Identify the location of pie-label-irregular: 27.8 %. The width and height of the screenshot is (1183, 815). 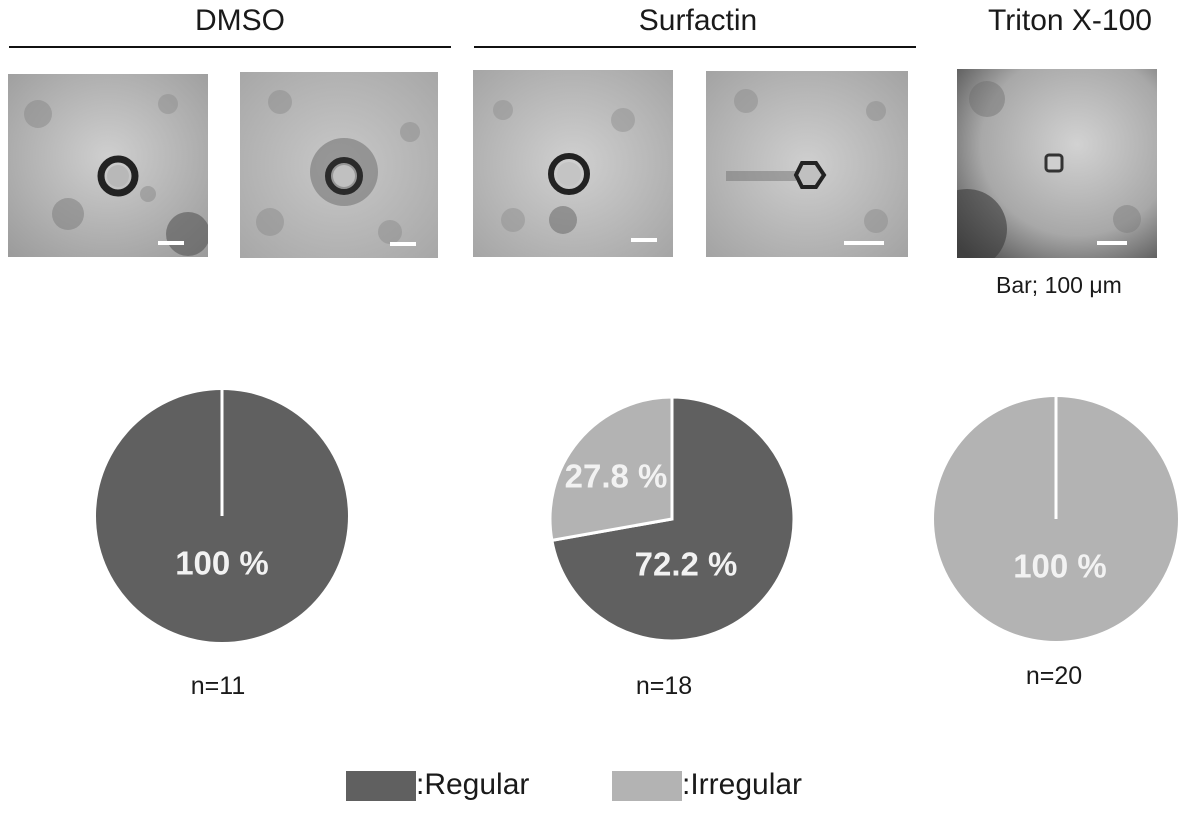
(616, 476).